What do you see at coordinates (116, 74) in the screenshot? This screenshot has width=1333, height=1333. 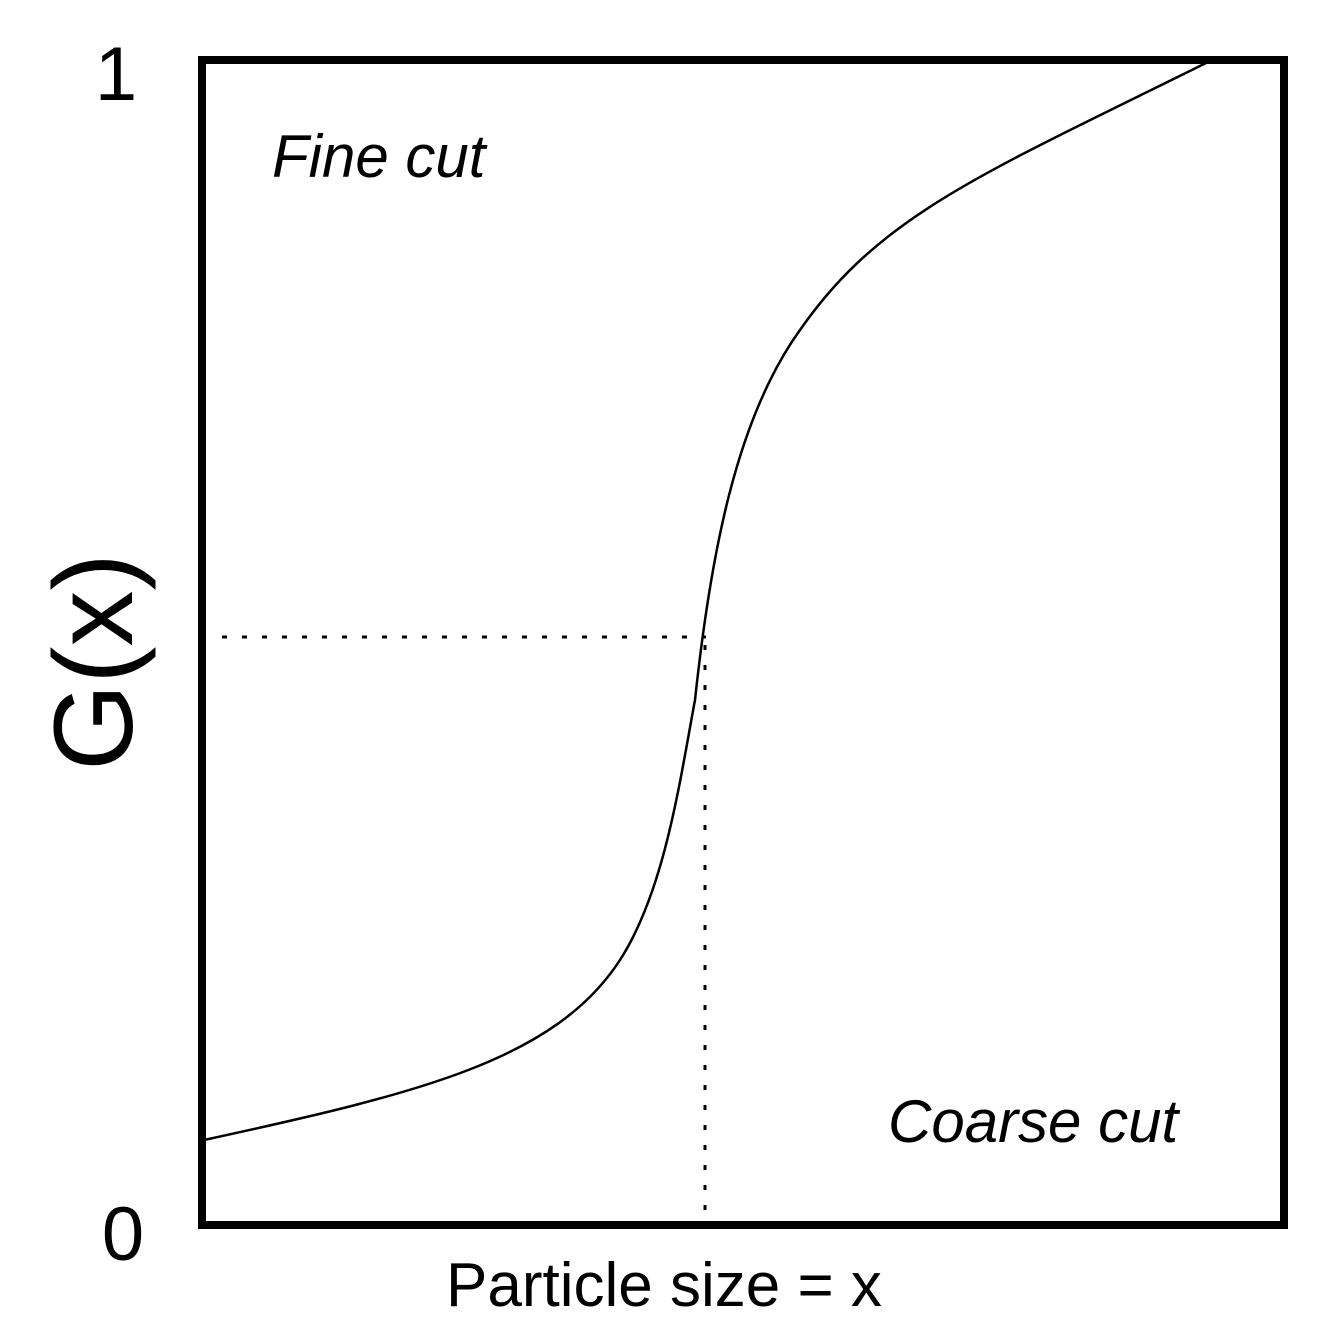 I see `y-tick-top: 1` at bounding box center [116, 74].